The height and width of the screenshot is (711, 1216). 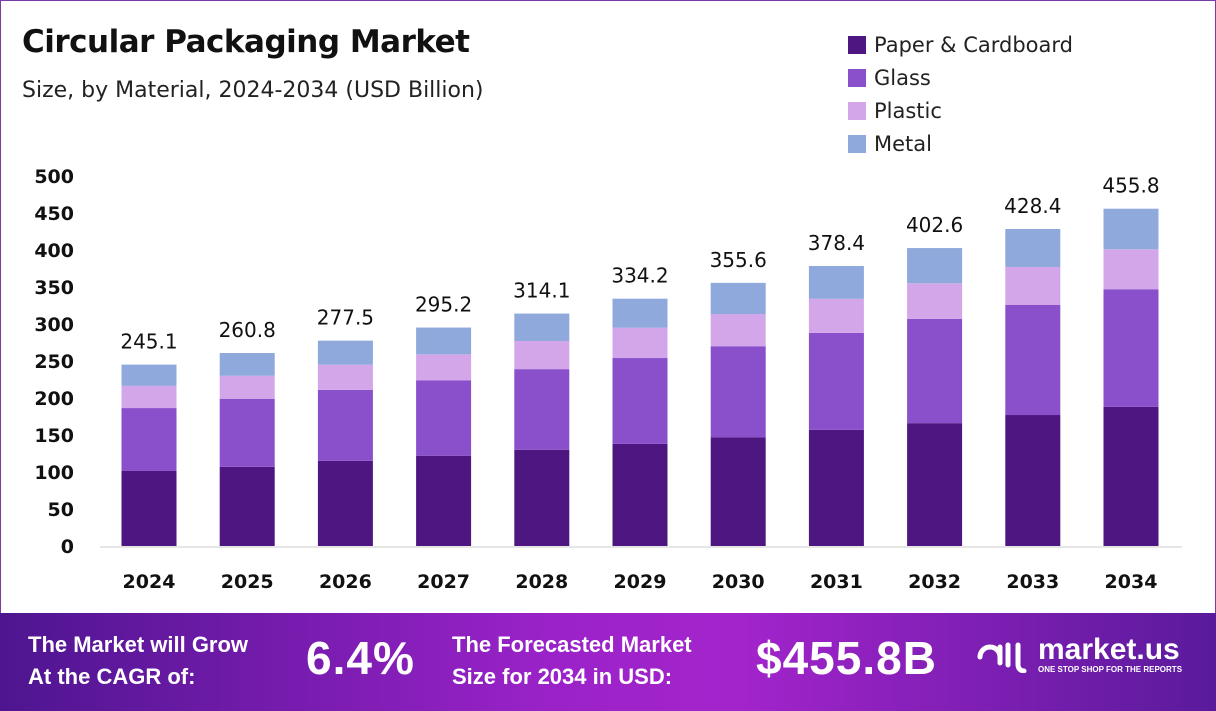 I want to click on legend-item-glass: Glass, so click(x=960, y=77).